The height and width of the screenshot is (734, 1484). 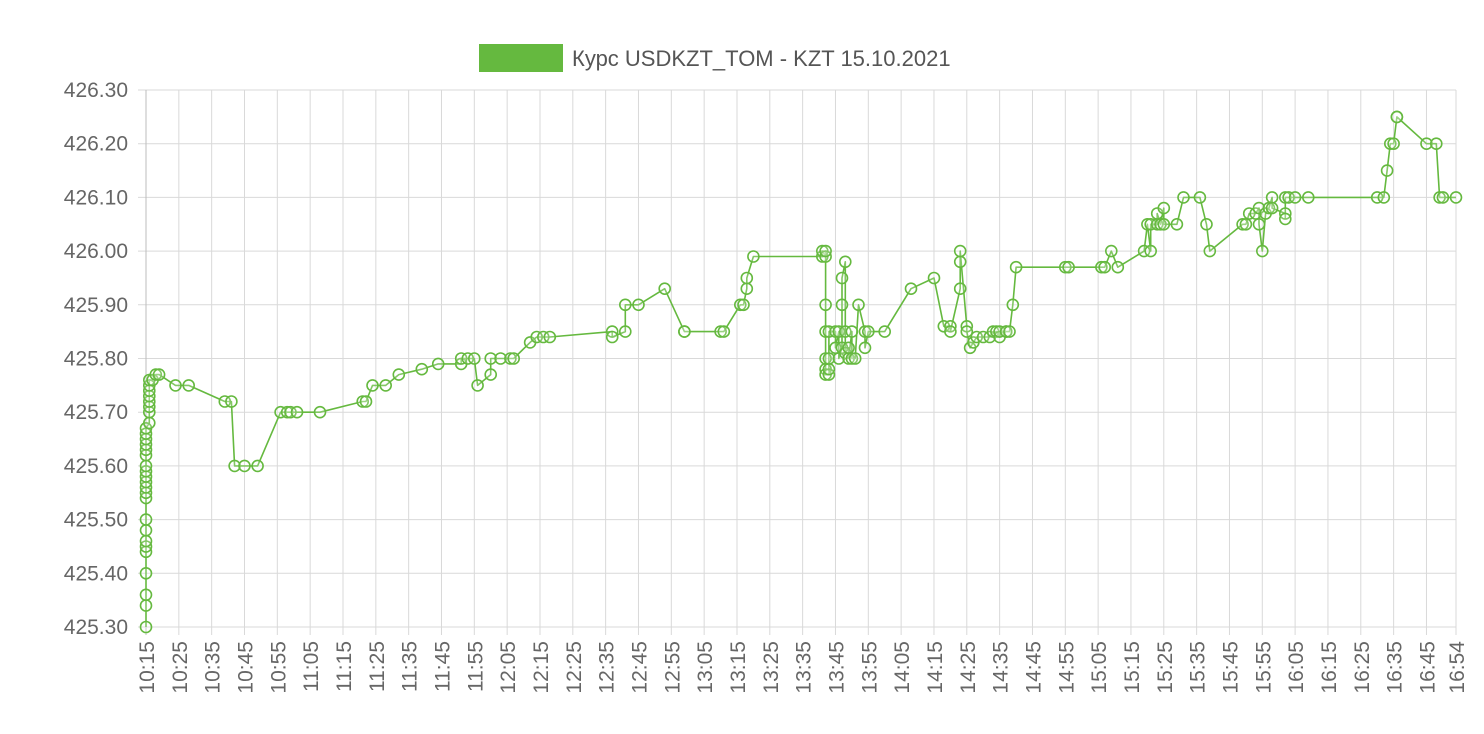 I want to click on legend: Курс USDKZT_TOM - KZT 15.10.2021, so click(x=715, y=58).